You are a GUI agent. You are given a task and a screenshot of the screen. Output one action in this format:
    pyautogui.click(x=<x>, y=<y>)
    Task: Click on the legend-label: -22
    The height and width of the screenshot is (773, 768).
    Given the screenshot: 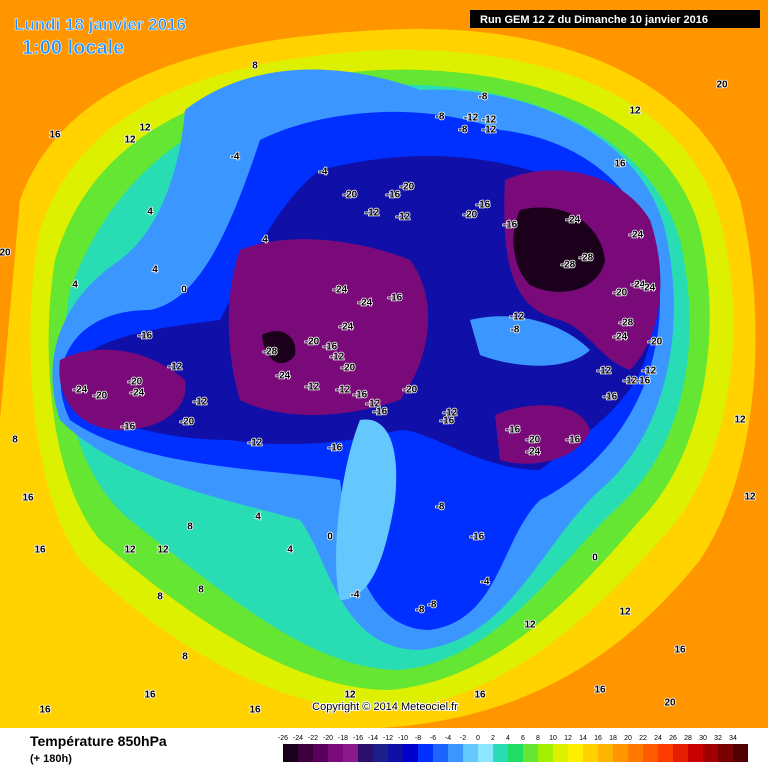 What is the action you would take?
    pyautogui.click(x=313, y=738)
    